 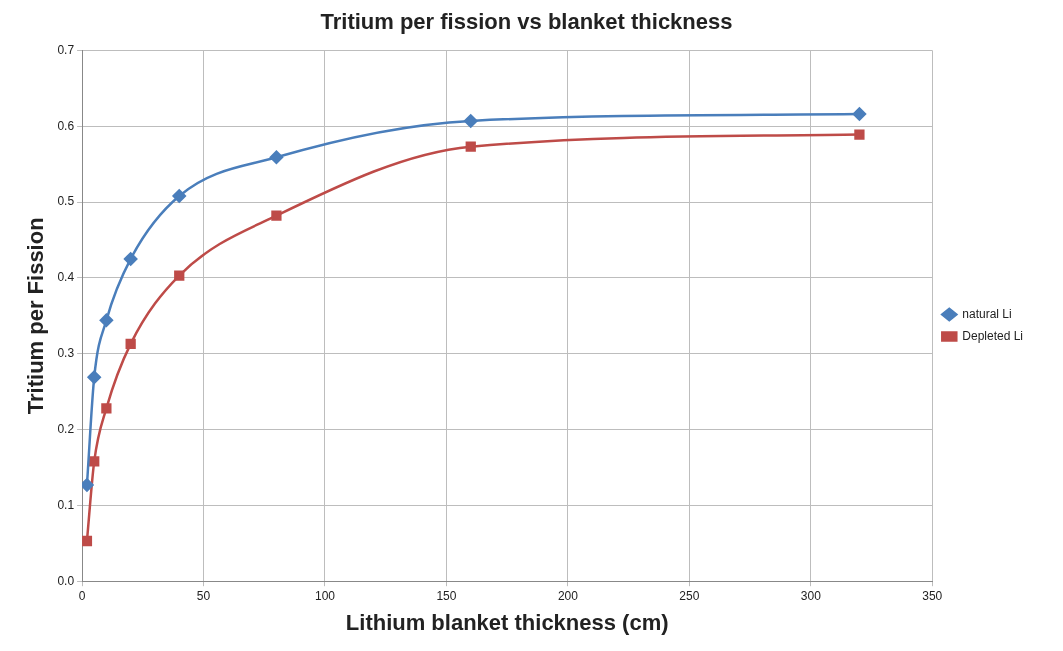 What do you see at coordinates (66, 201) in the screenshot?
I see `y-tick-label: 0.5` at bounding box center [66, 201].